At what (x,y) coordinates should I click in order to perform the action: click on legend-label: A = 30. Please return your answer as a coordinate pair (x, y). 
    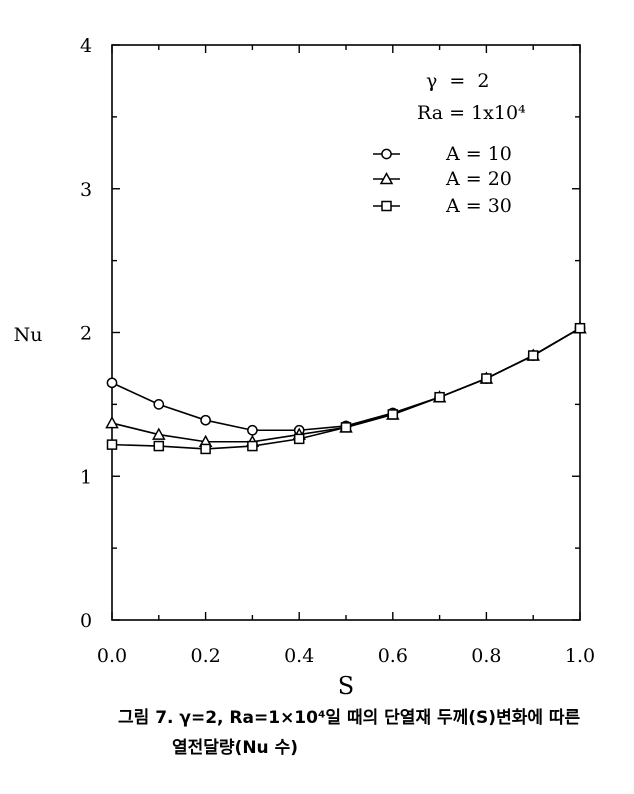
    Looking at the image, I should click on (478, 206).